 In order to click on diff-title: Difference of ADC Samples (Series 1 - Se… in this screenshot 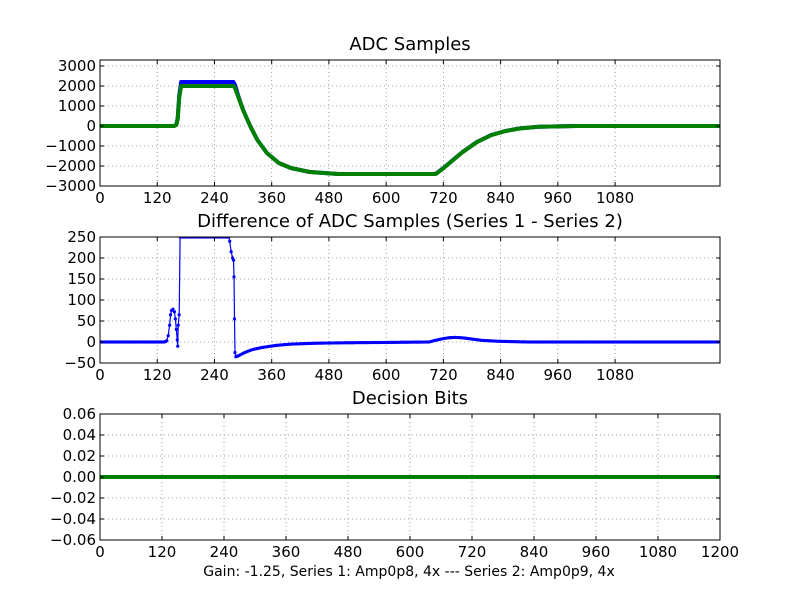, I will do `click(410, 221)`.